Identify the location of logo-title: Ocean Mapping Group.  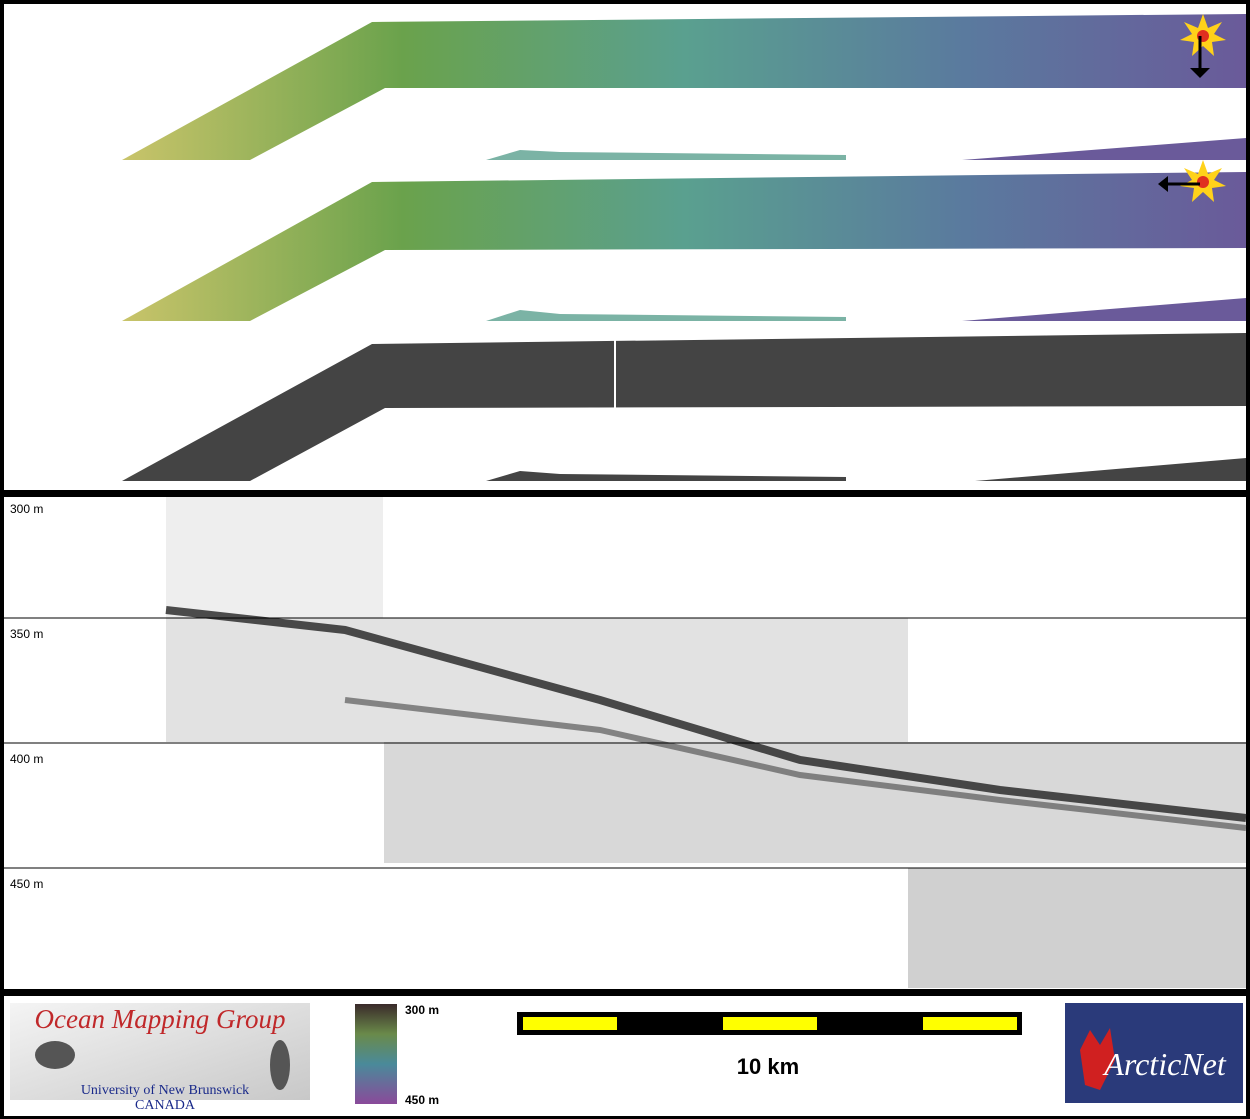
(160, 1019).